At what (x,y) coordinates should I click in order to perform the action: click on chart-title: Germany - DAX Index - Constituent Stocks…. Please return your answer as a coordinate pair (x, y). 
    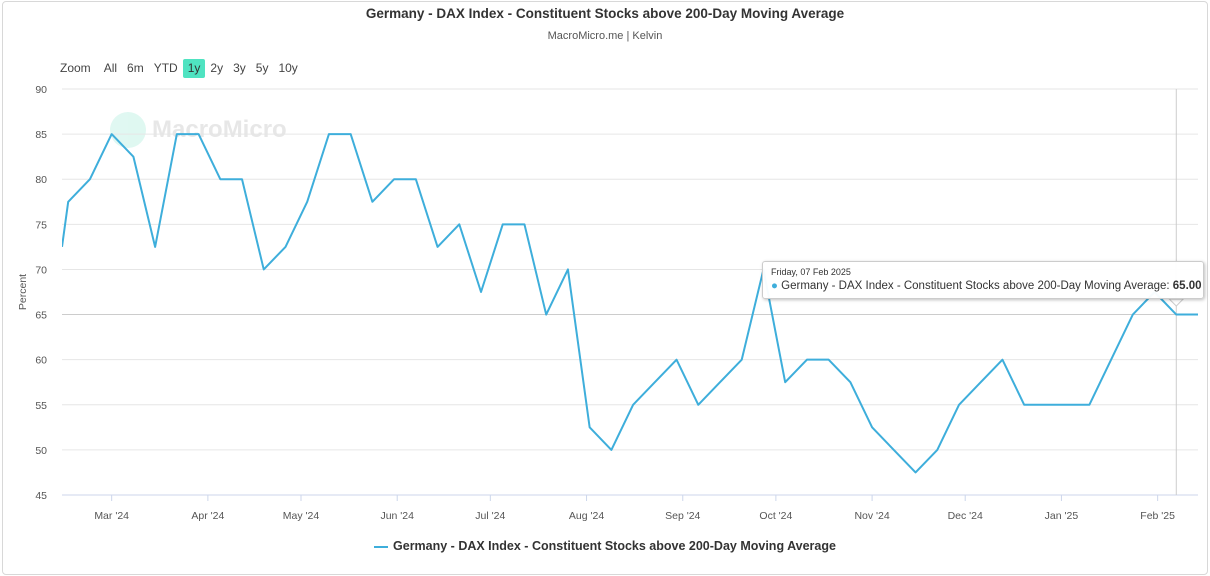
    Looking at the image, I should click on (605, 13).